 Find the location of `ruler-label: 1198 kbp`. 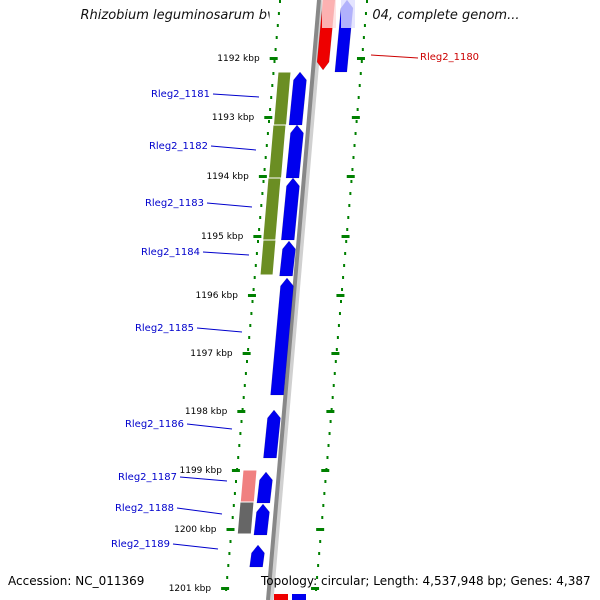

ruler-label: 1198 kbp is located at coordinates (206, 412).